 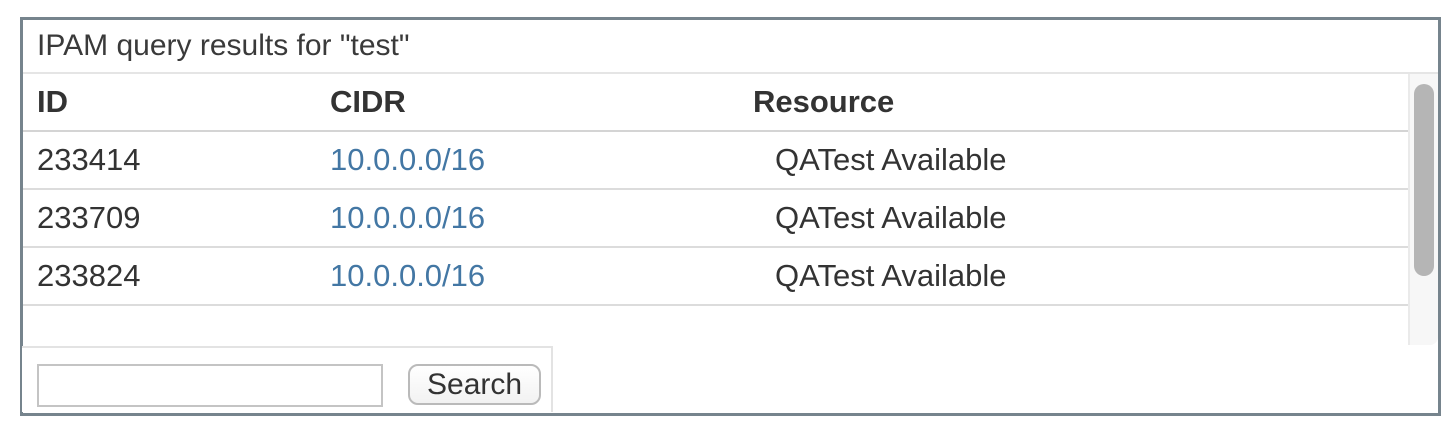 What do you see at coordinates (89, 217) in the screenshot?
I see `id-cell: 233709` at bounding box center [89, 217].